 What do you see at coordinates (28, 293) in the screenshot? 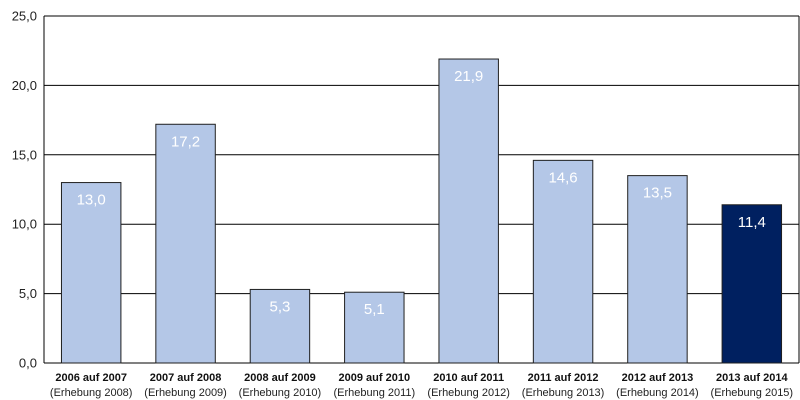
I see `y-tick-label: 5,0` at bounding box center [28, 293].